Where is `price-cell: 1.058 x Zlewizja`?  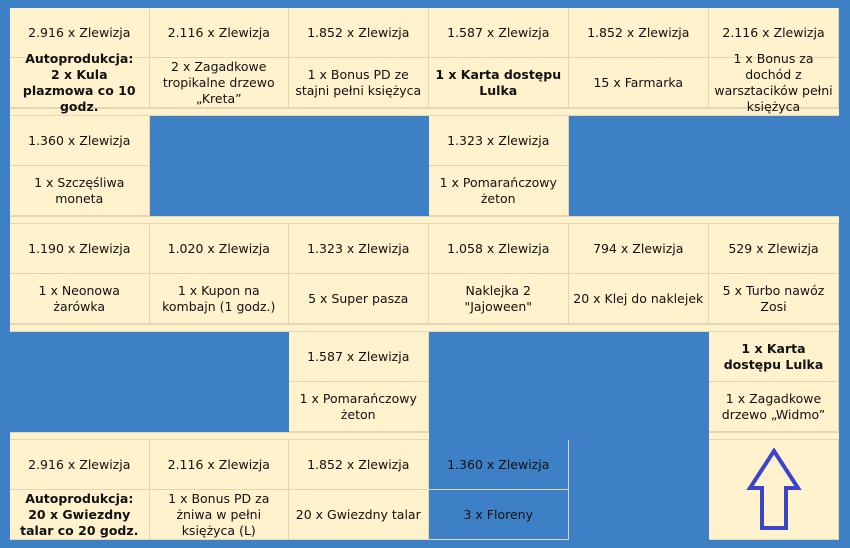 price-cell: 1.058 x Zlewizja is located at coordinates (499, 249).